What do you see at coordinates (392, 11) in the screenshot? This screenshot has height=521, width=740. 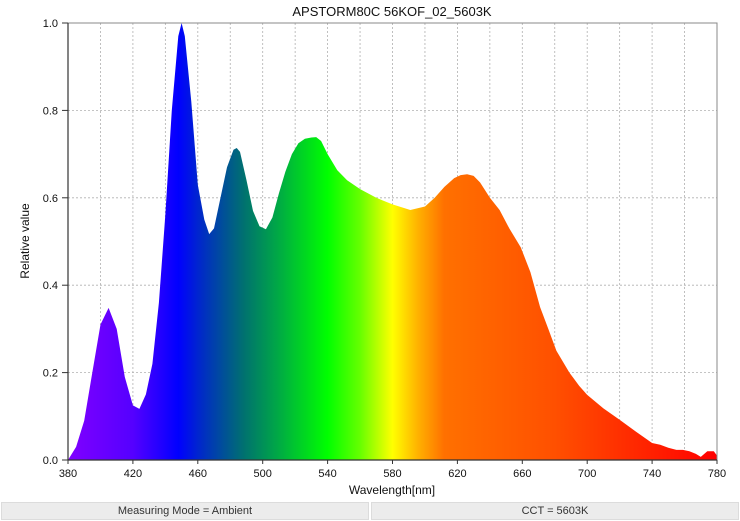 I see `chart-title: APSTORM80C 56KOF_02_5603K` at bounding box center [392, 11].